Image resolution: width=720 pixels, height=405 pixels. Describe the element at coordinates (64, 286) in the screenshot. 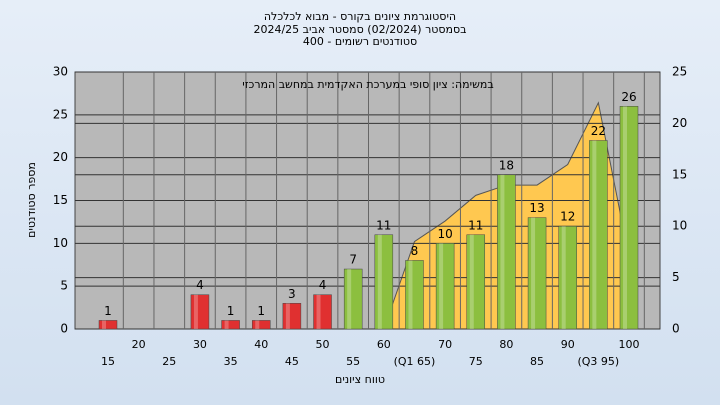

I see `y-tick-label: 5` at that location.